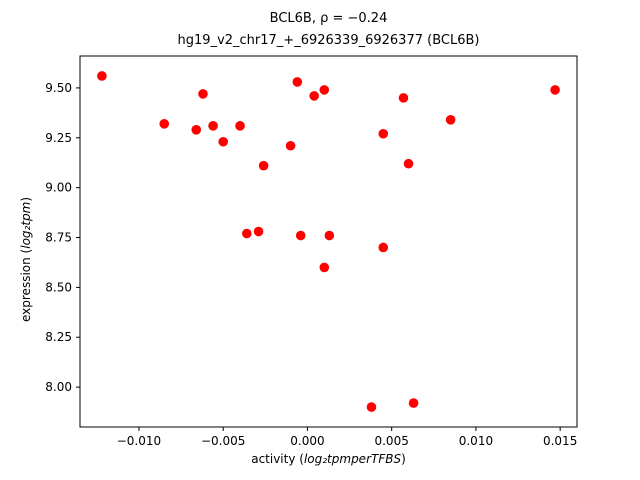 The image size is (640, 480). What do you see at coordinates (58, 88) in the screenshot?
I see `y-tick-label: 9.50` at bounding box center [58, 88].